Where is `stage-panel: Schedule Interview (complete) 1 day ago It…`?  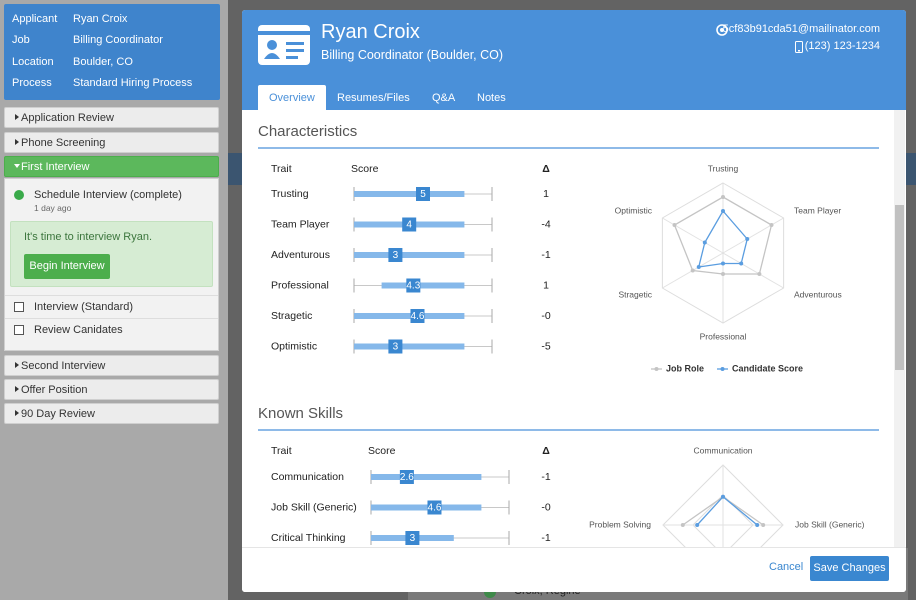
stage-panel: Schedule Interview (complete) 1 day ago It… is located at coordinates (111, 264).